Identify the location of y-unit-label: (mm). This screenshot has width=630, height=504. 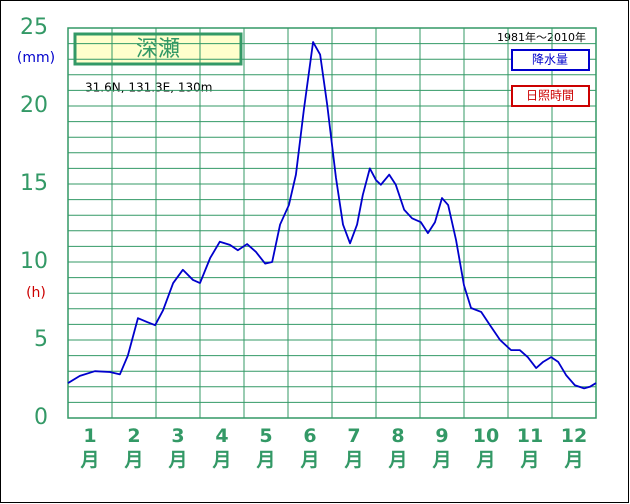
(36, 58).